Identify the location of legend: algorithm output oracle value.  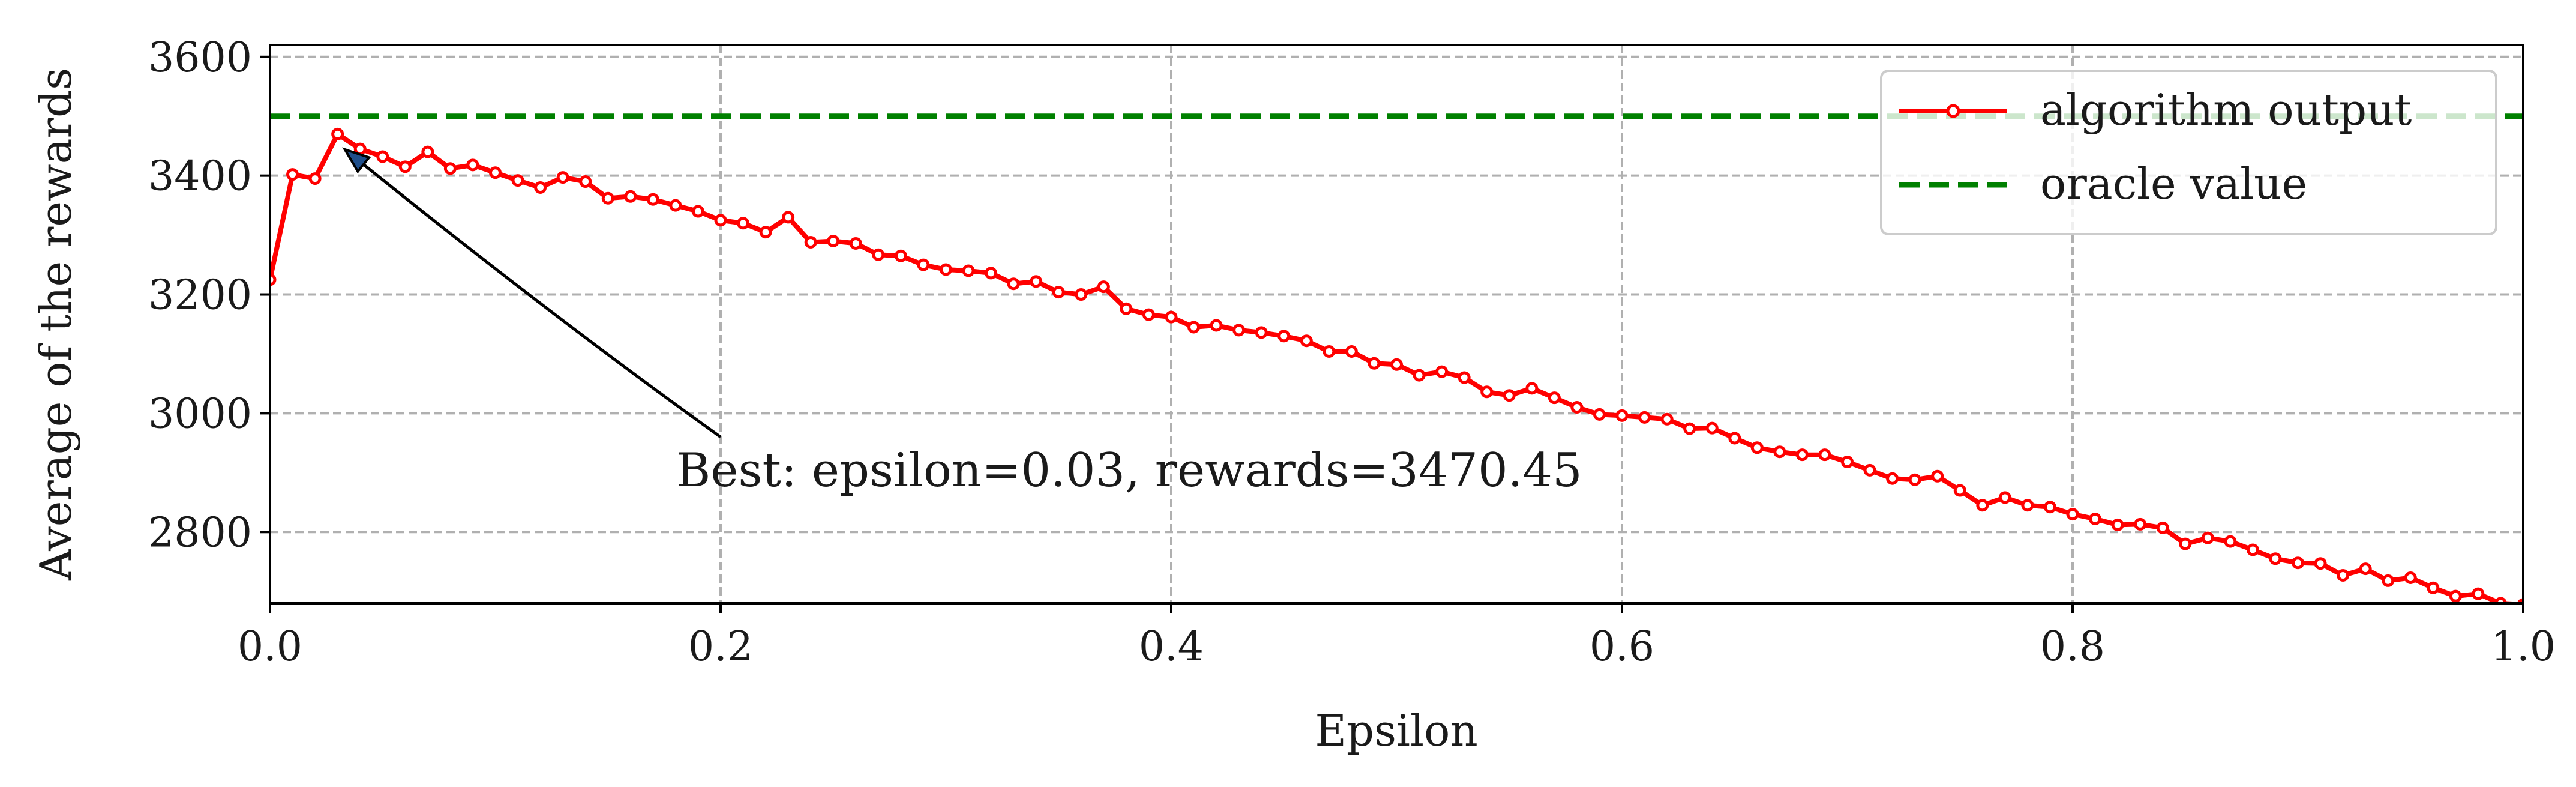
(2188, 152).